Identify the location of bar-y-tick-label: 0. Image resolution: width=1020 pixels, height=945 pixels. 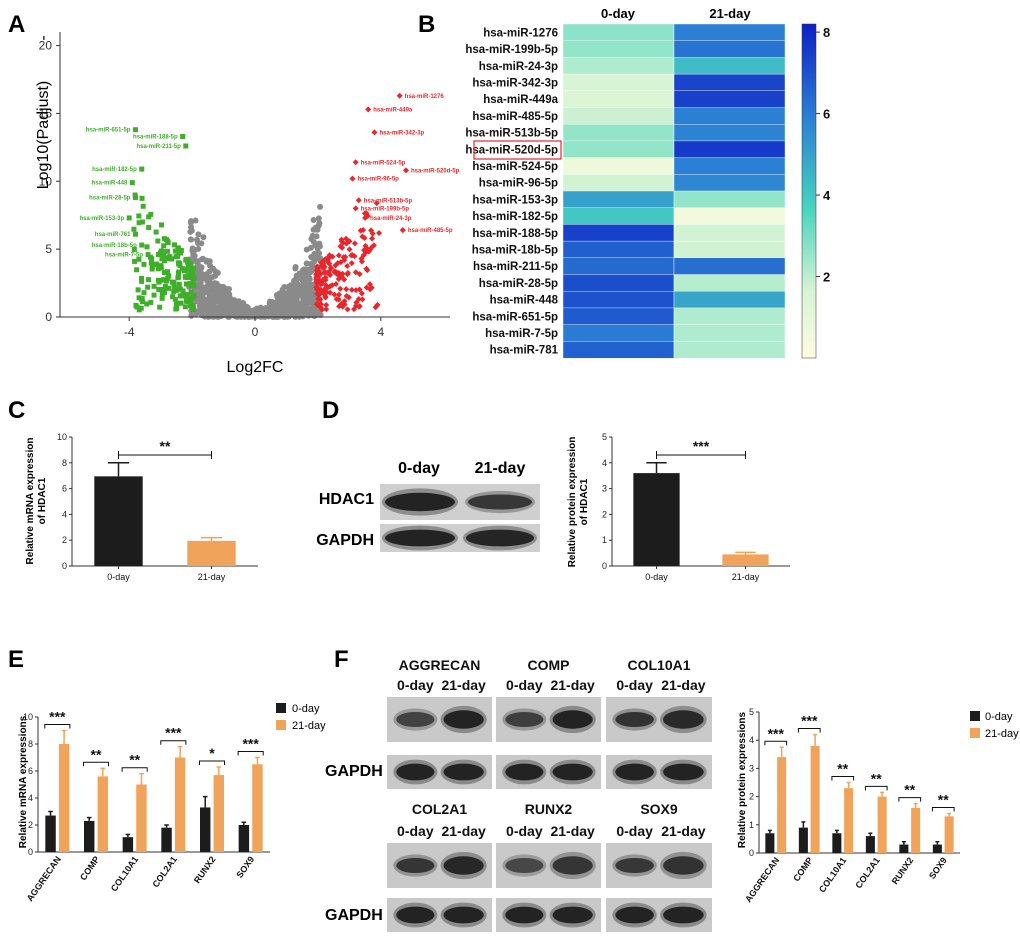
(751, 853).